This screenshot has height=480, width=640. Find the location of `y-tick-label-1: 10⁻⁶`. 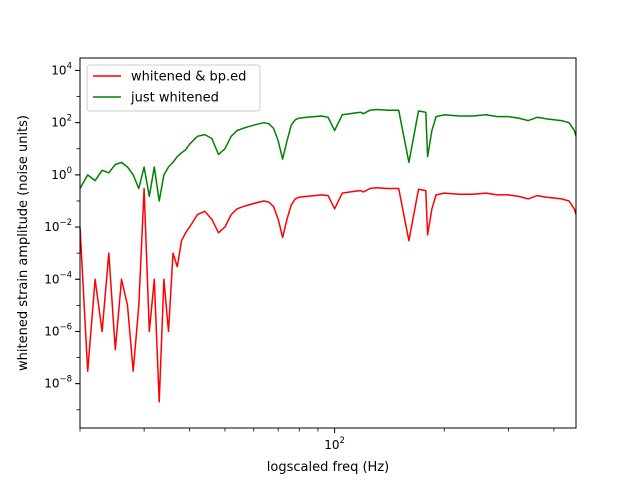

y-tick-label-1: 10⁻⁶ is located at coordinates (58, 330).